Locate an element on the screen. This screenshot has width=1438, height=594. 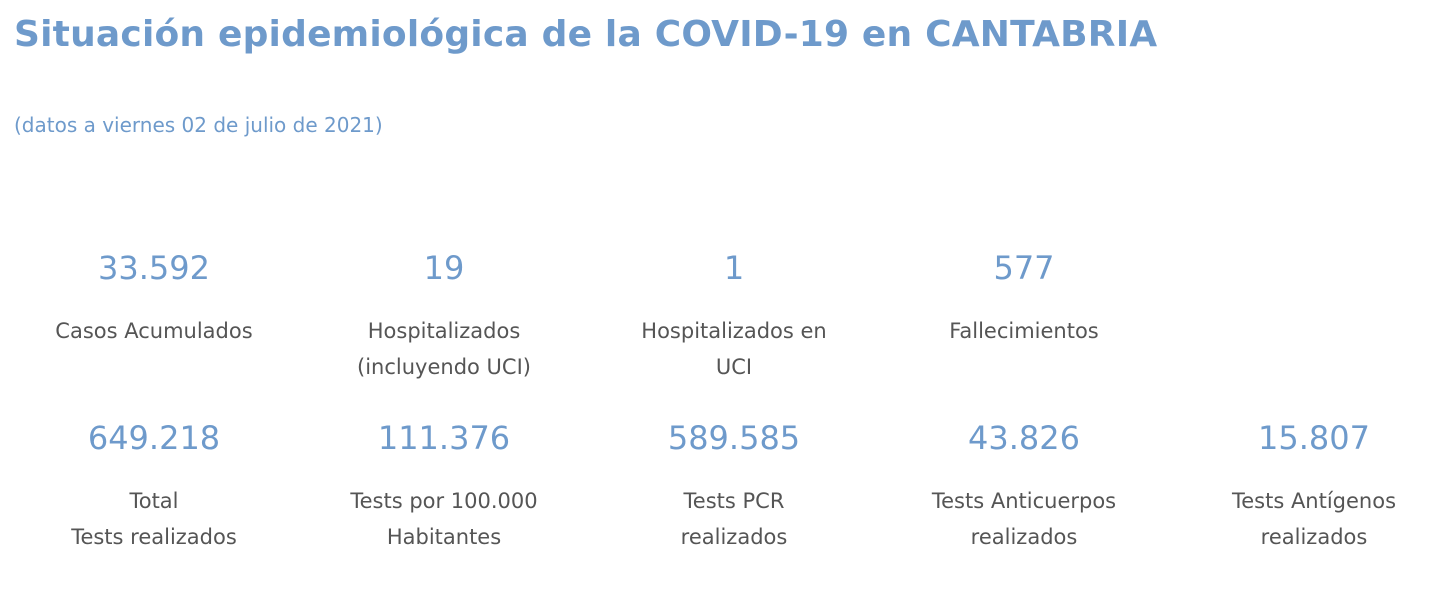
stat-card: 15.807 Tests Antígenos realizados is located at coordinates (1303, 486).